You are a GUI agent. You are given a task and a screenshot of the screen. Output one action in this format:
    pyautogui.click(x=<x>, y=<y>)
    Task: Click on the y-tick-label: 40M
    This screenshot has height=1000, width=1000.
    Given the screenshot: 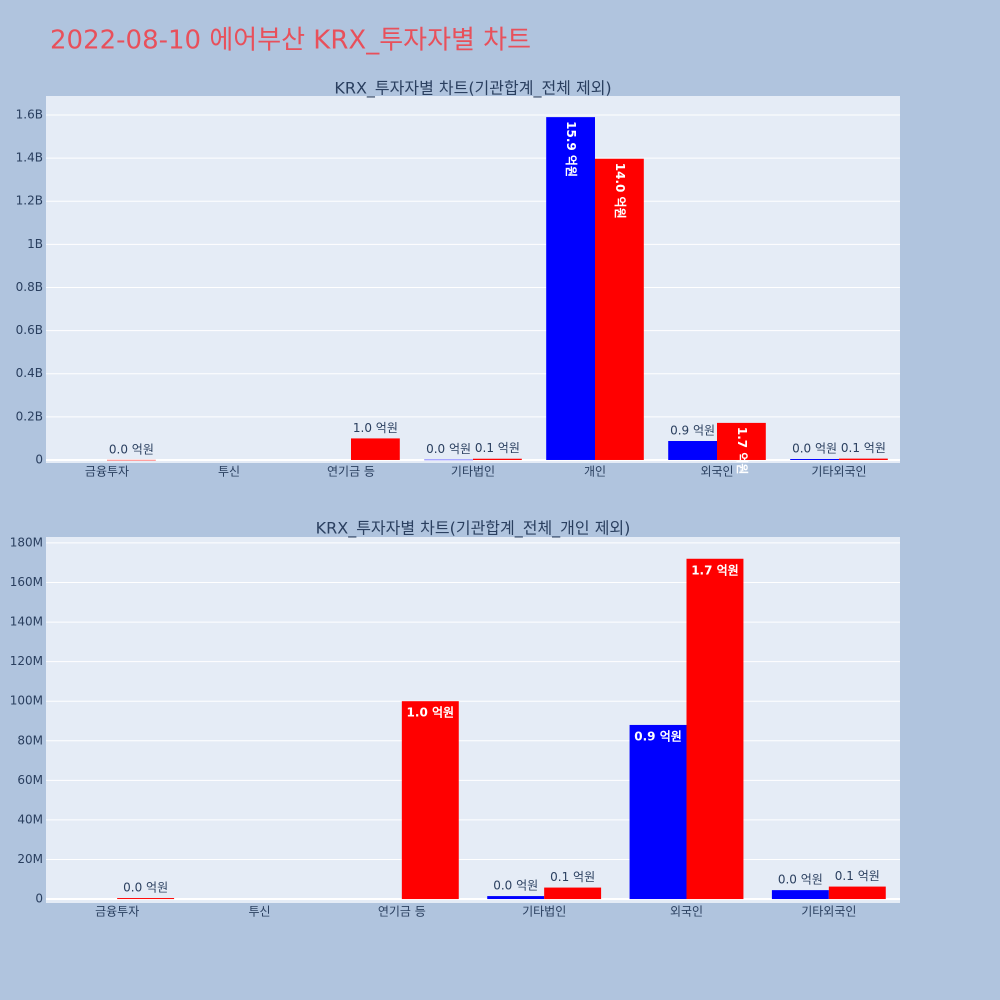 What is the action you would take?
    pyautogui.click(x=30, y=819)
    